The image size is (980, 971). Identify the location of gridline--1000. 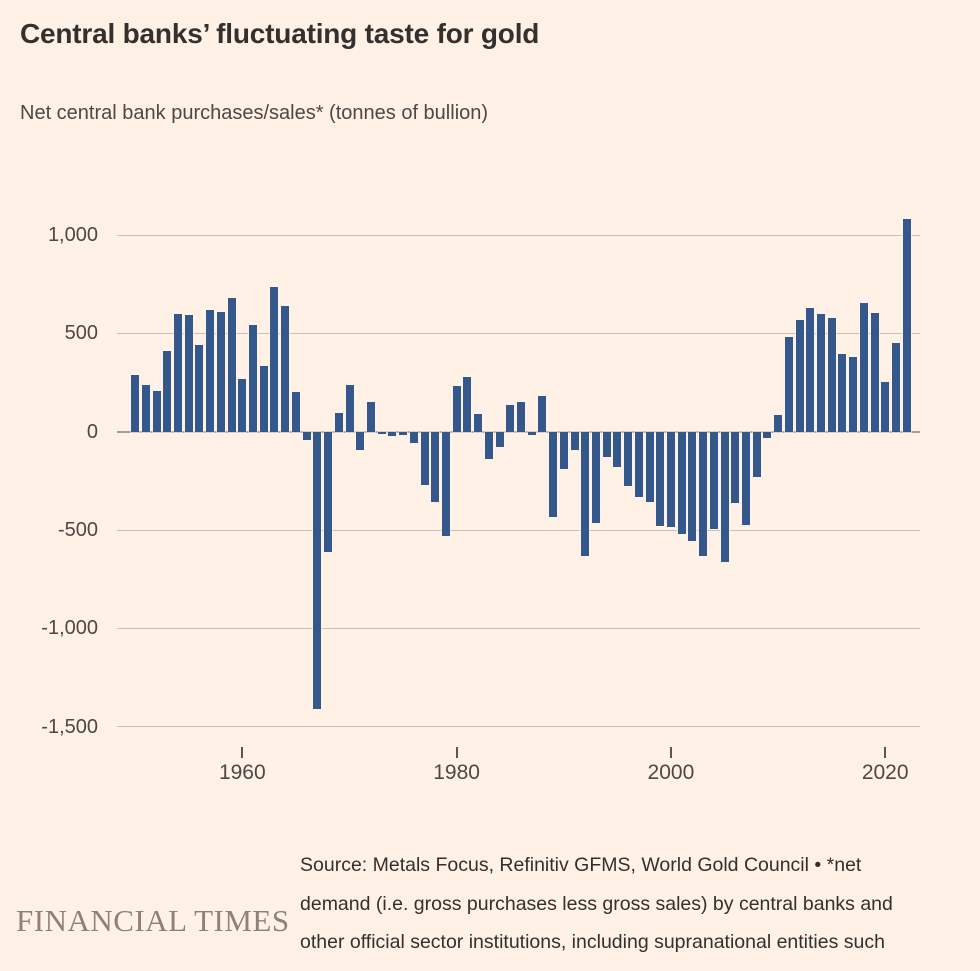
(518, 628).